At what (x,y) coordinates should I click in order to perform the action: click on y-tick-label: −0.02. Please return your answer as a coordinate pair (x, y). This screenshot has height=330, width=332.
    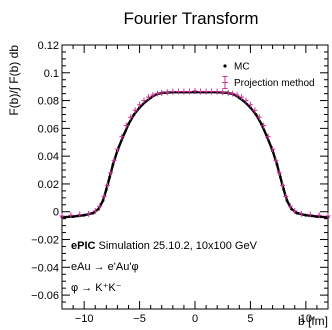
    Looking at the image, I should click on (45, 241).